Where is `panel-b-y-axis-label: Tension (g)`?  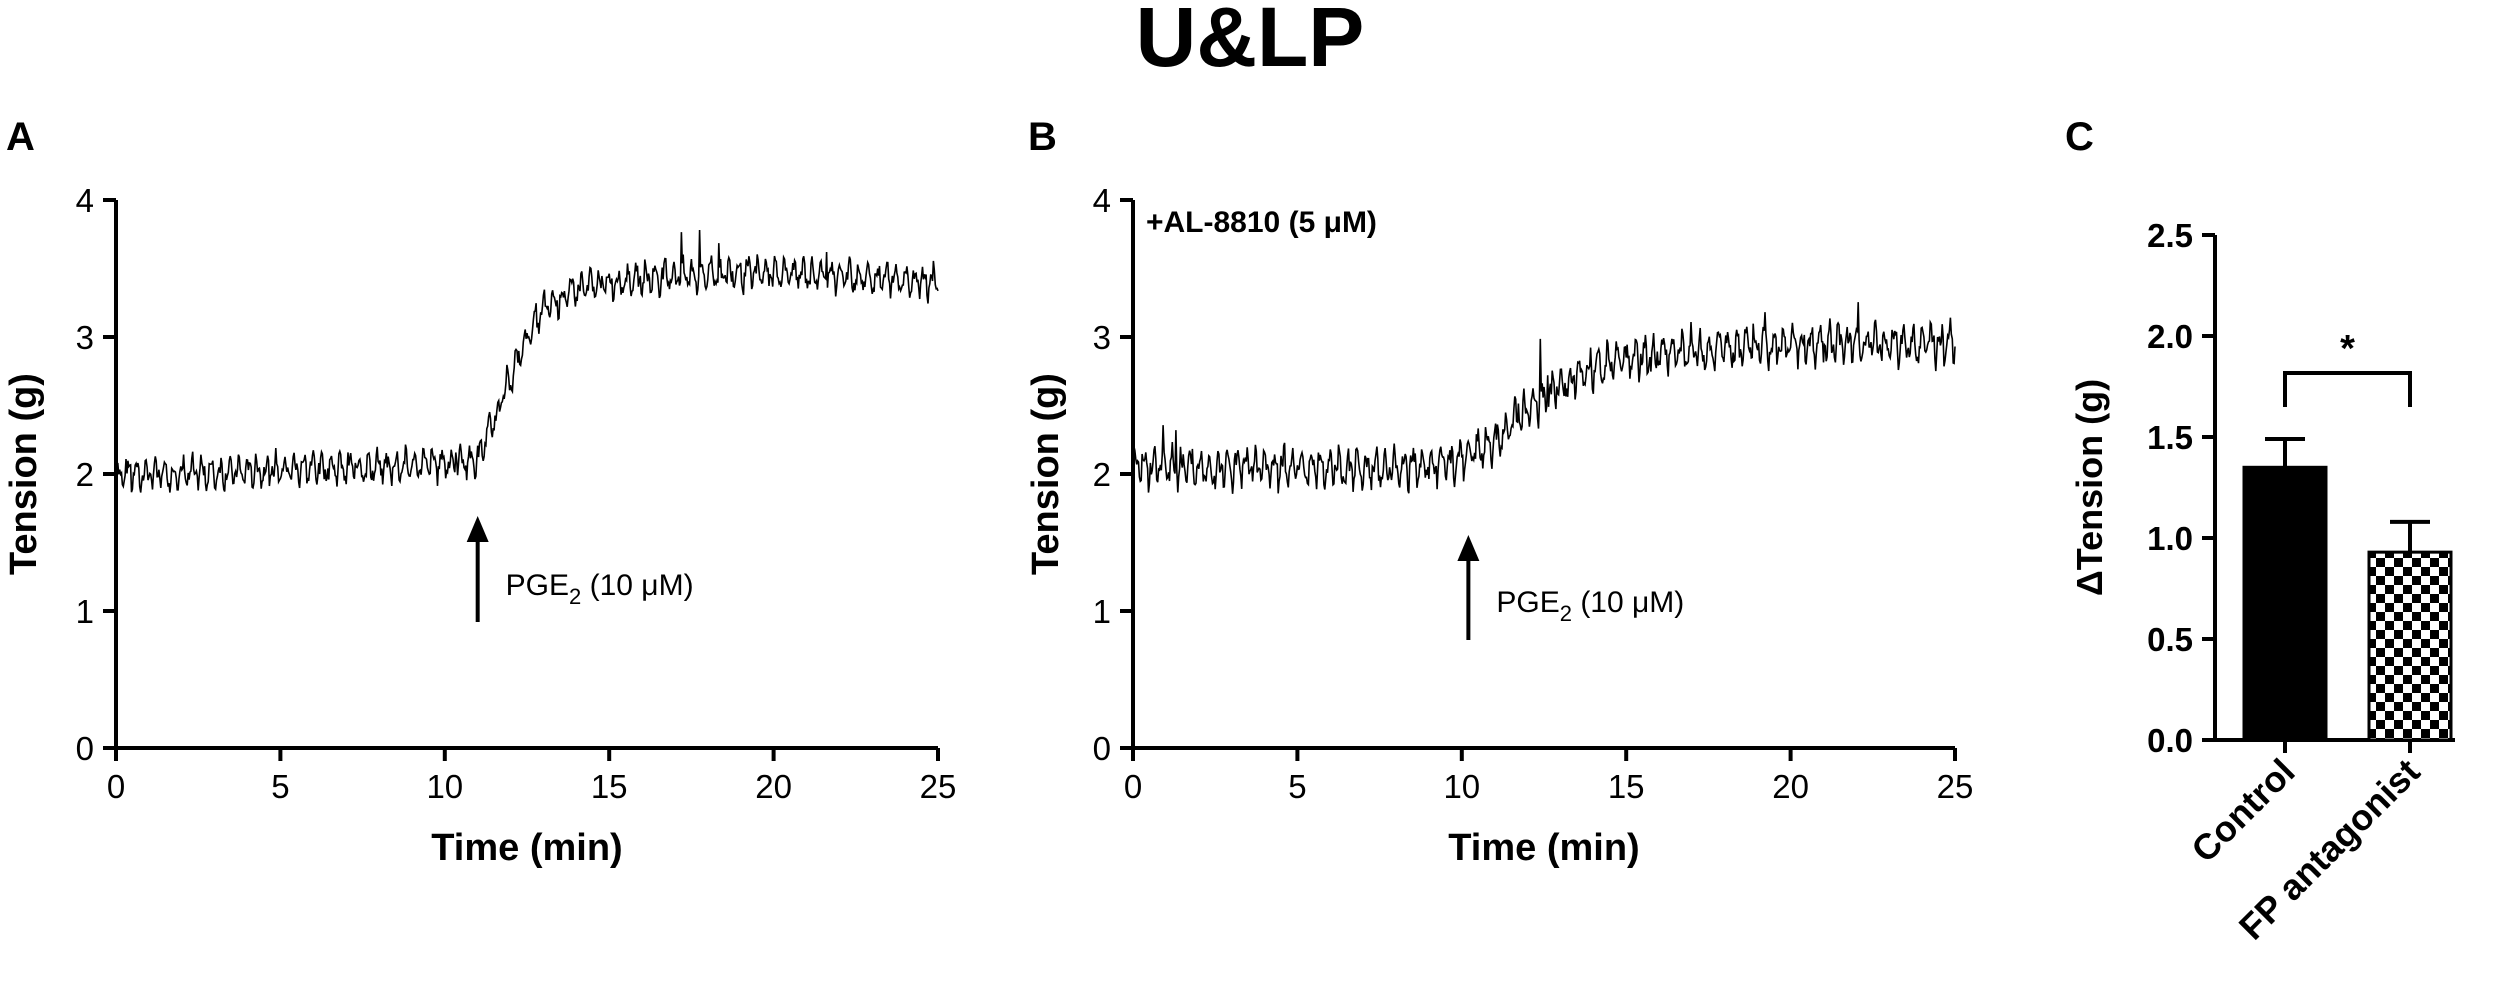 panel-b-y-axis-label: Tension (g) is located at coordinates (1046, 474).